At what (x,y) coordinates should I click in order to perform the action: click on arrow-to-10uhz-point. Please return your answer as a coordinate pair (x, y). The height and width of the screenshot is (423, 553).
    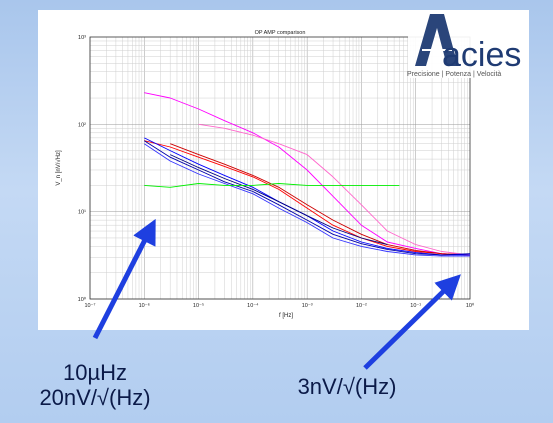
    Looking at the image, I should click on (124, 279).